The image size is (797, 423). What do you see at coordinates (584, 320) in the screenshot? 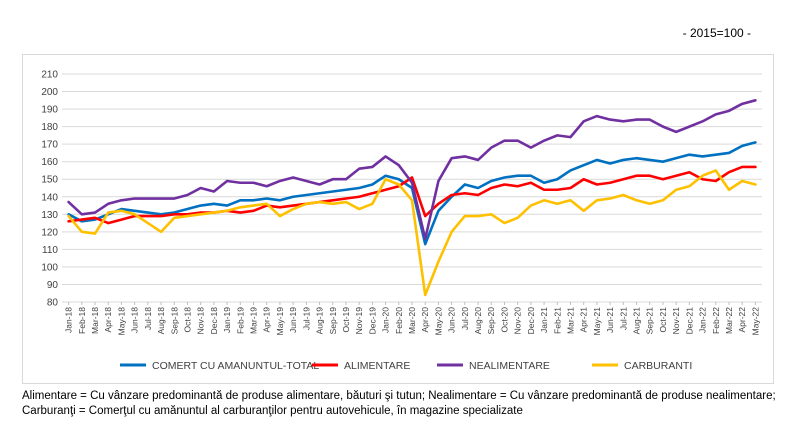
I see `x-tick-label: Apr-21` at bounding box center [584, 320].